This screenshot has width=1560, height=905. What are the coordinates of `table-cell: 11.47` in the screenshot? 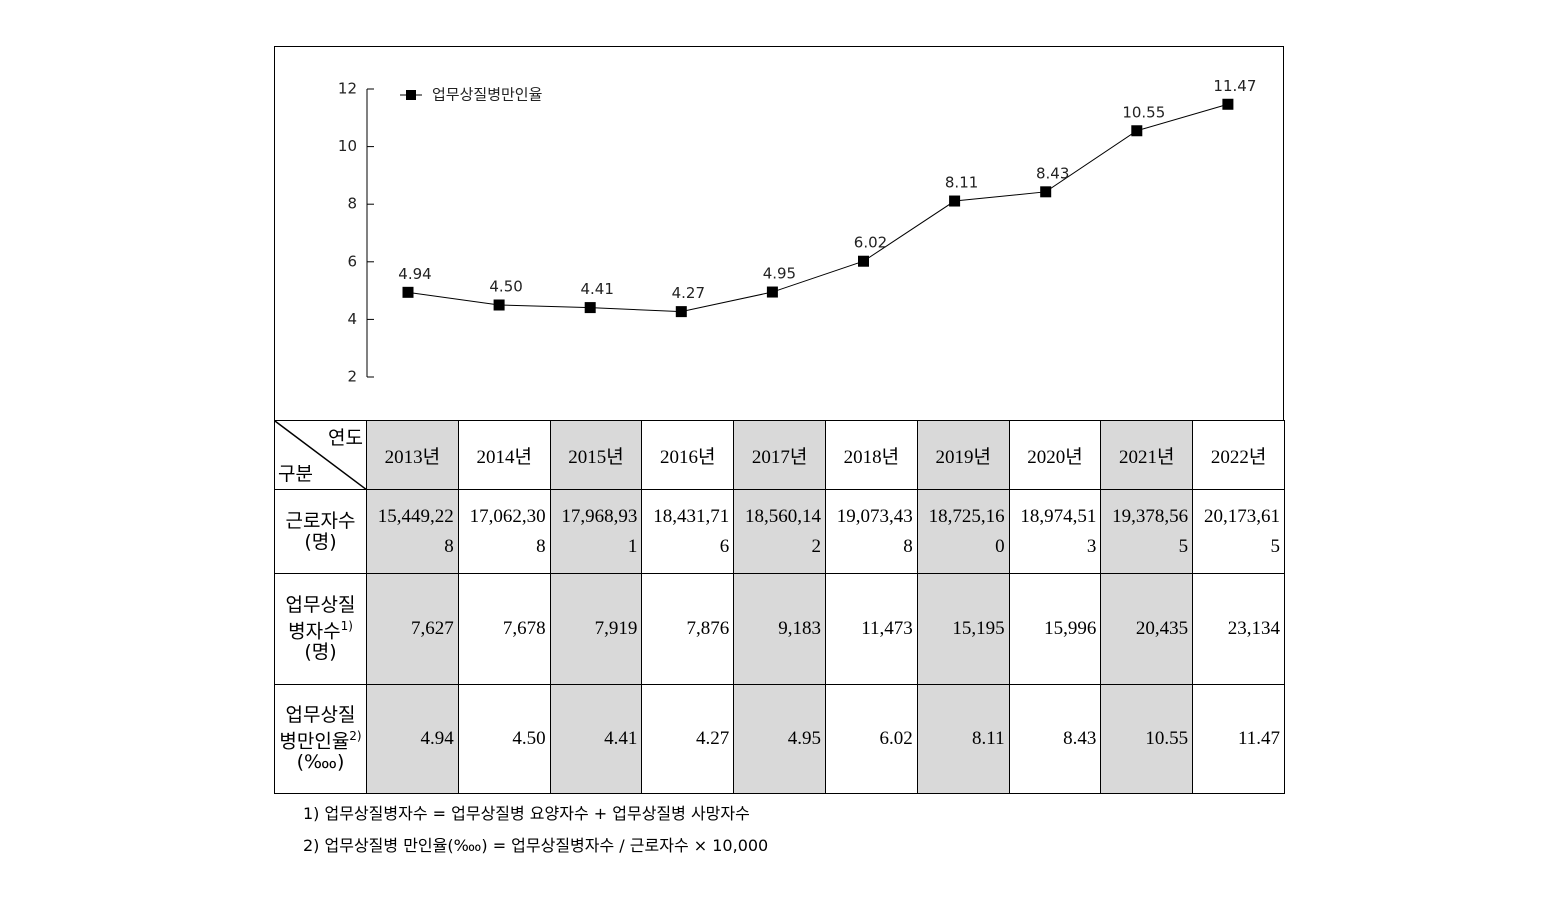 It's located at (1238, 739).